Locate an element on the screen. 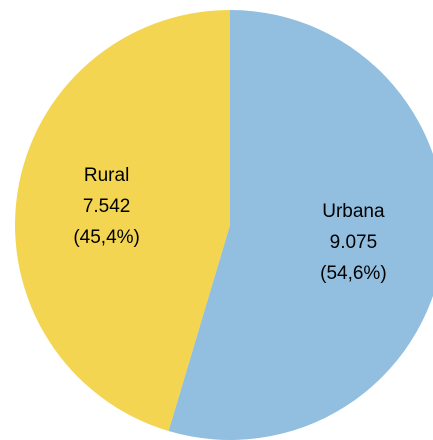 The image size is (433, 440). slice-label-group-urbana: Urbana 9.075 (54,6%) is located at coordinates (353, 242).